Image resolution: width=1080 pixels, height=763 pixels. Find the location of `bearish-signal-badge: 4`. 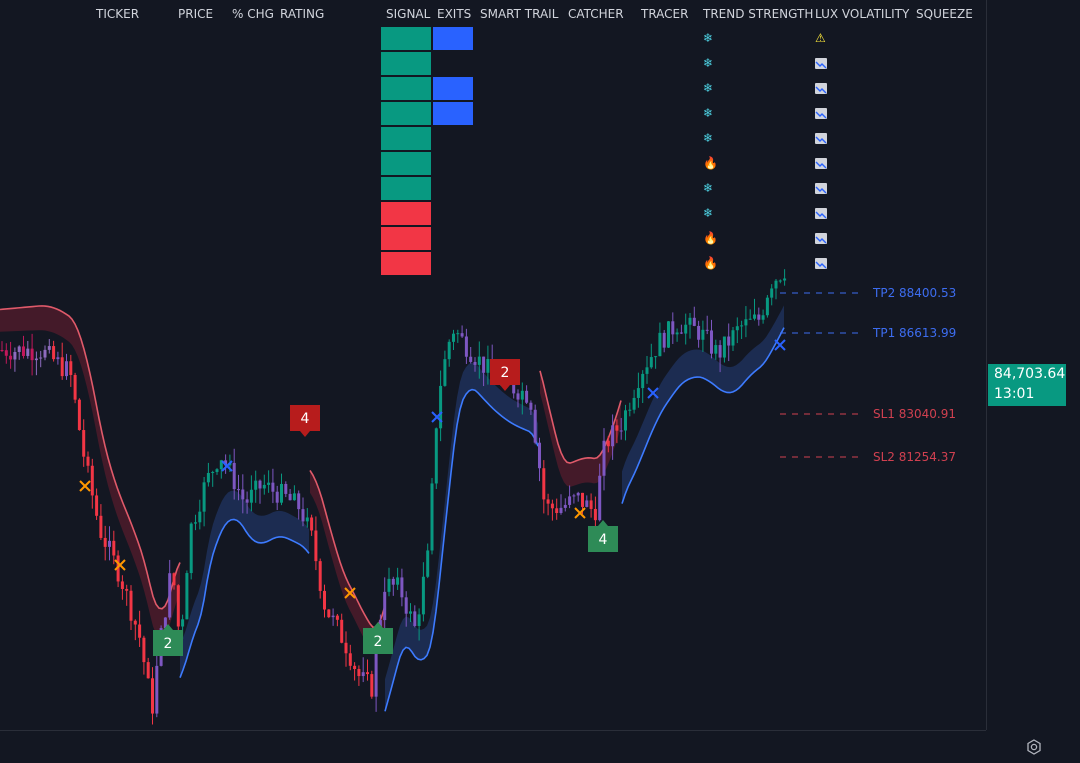

bearish-signal-badge: 4 is located at coordinates (305, 421).